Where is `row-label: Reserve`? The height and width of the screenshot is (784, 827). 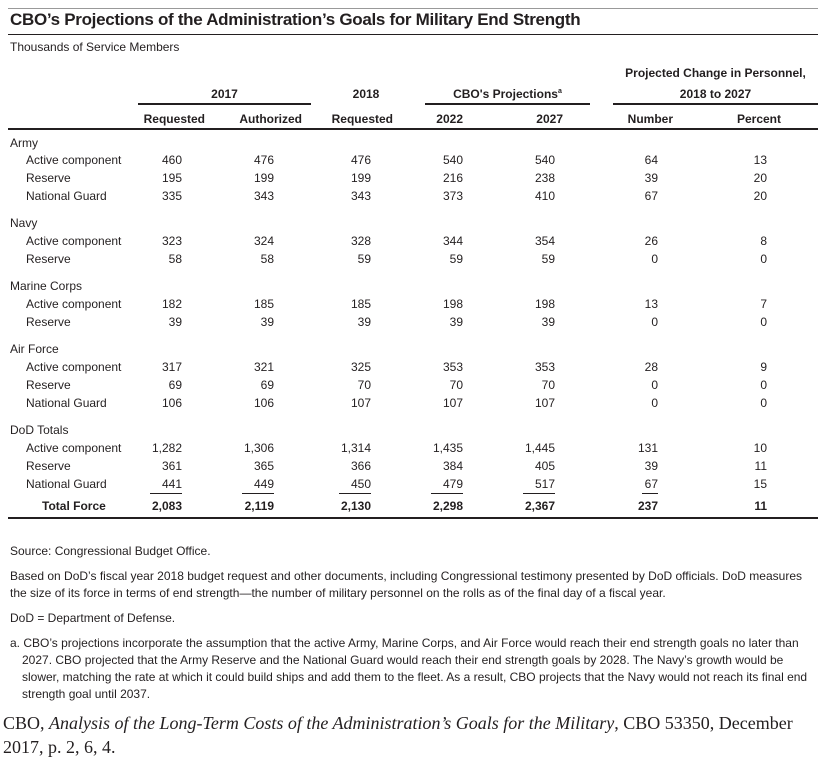 row-label: Reserve is located at coordinates (48, 322).